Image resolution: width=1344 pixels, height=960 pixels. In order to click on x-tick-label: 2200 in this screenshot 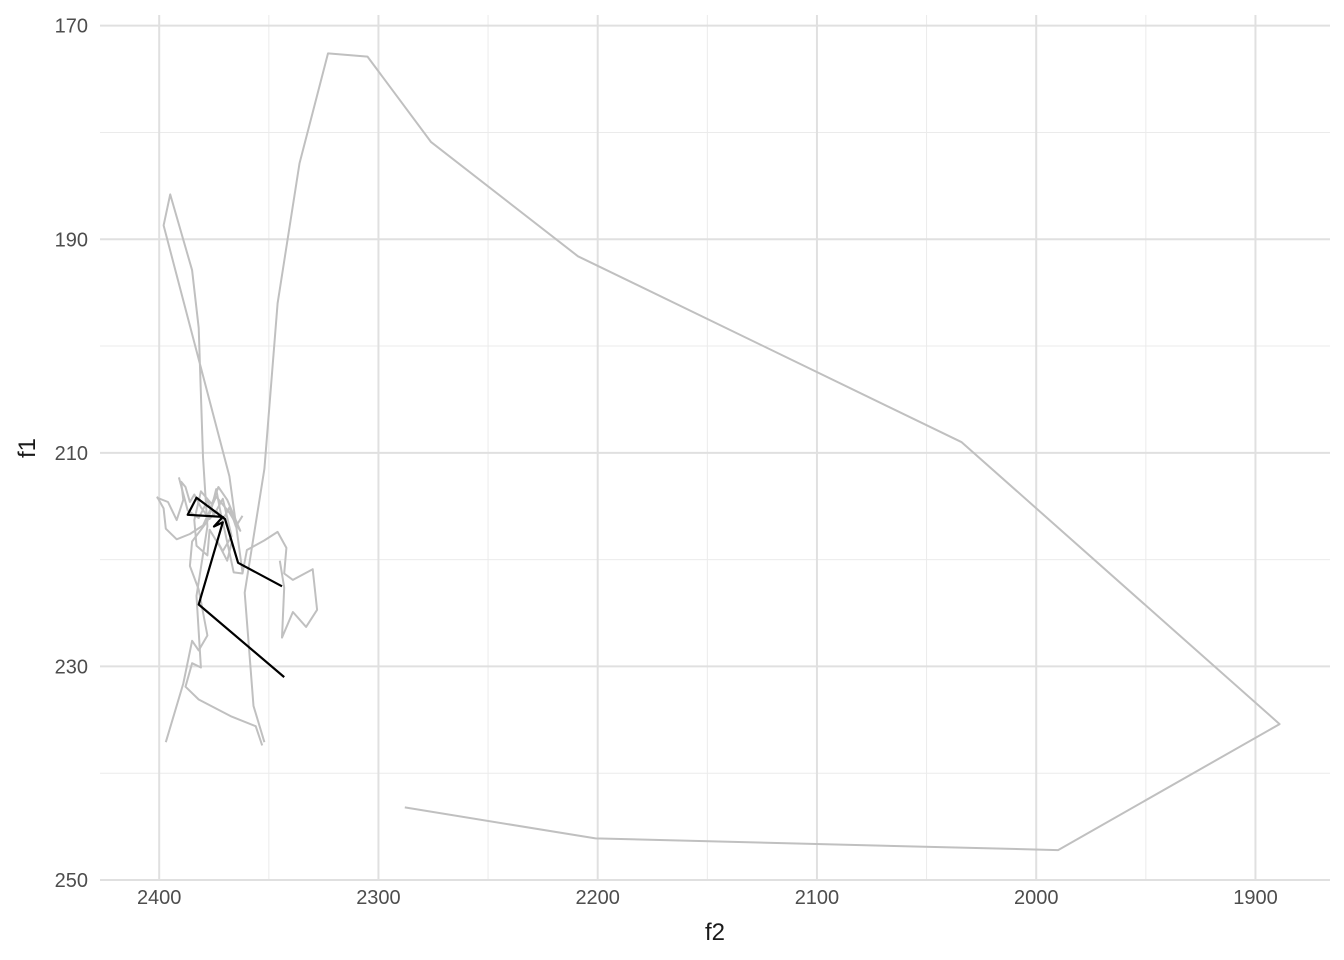, I will do `click(597, 898)`.